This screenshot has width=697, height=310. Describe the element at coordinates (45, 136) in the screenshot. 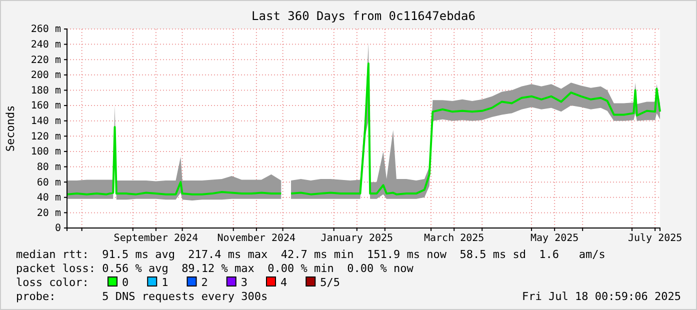

I see `y-tick-label: 120 m` at that location.